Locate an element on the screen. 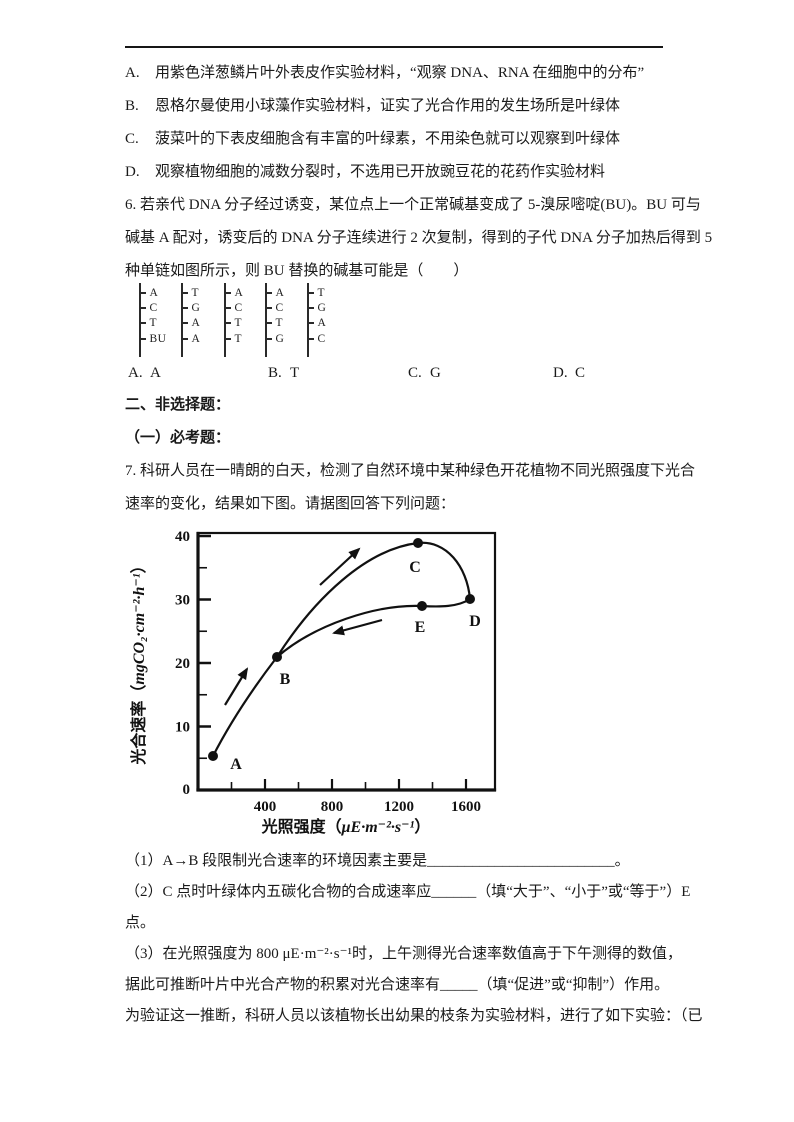  curve-up-ABCD is located at coordinates (342, 649).